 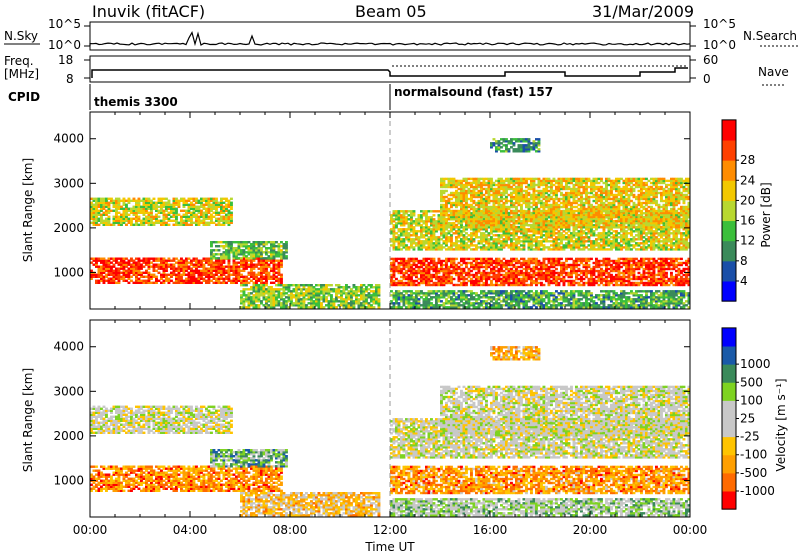 What do you see at coordinates (19, 61) in the screenshot?
I see `freq-label: Freq.` at bounding box center [19, 61].